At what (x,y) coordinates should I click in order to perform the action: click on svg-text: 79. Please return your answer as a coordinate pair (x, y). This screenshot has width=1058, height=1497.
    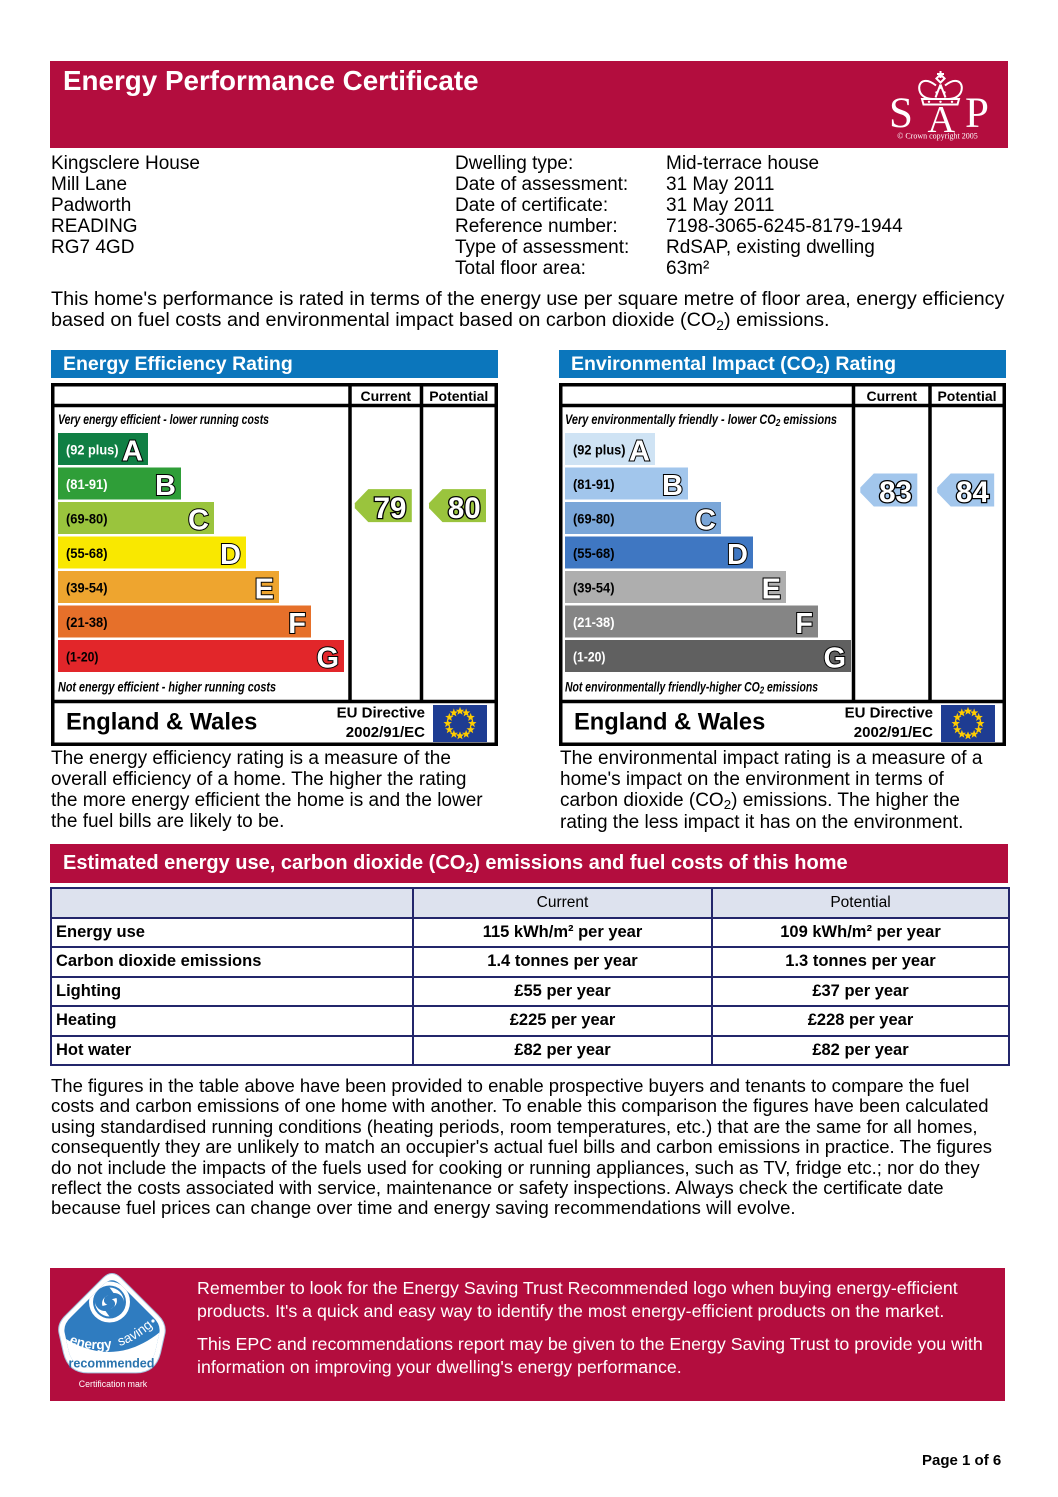
    Looking at the image, I should click on (390, 508).